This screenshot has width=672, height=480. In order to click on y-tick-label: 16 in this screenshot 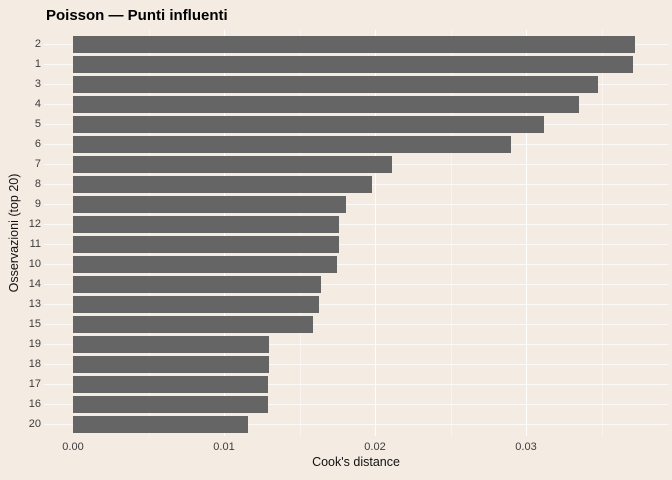, I will do `click(34, 404)`.